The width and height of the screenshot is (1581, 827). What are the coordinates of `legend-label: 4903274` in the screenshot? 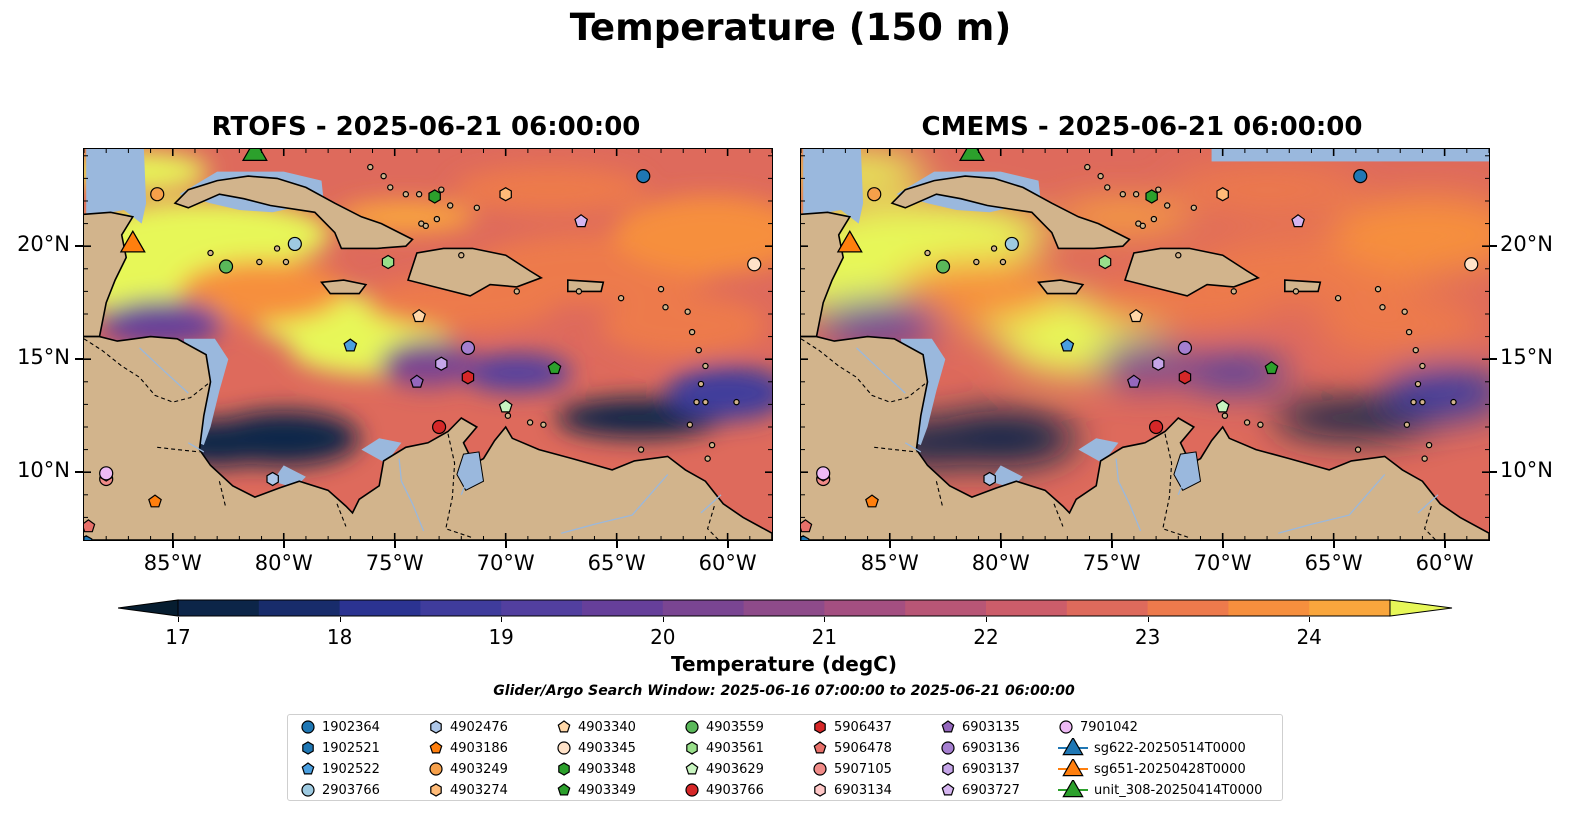 It's located at (479, 790).